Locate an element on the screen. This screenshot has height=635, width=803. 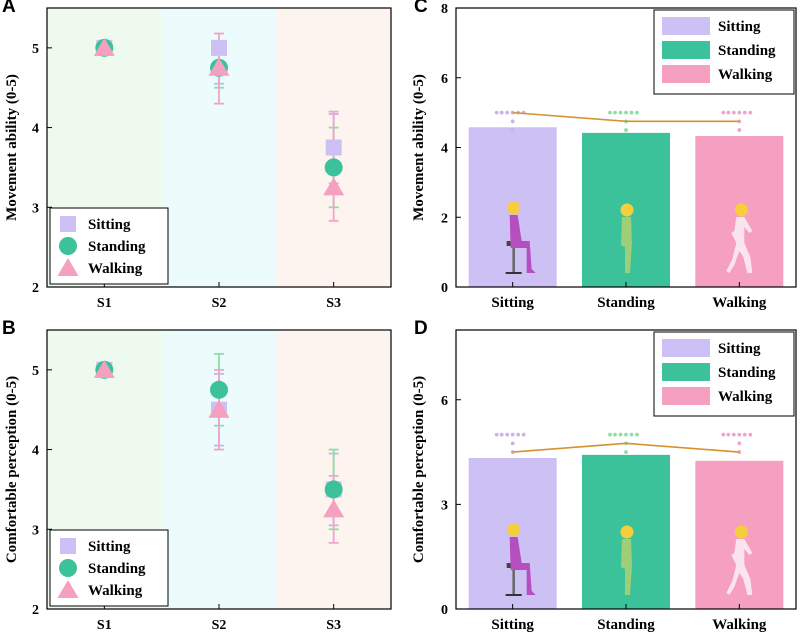
panel-letter: A is located at coordinates (9, 8).